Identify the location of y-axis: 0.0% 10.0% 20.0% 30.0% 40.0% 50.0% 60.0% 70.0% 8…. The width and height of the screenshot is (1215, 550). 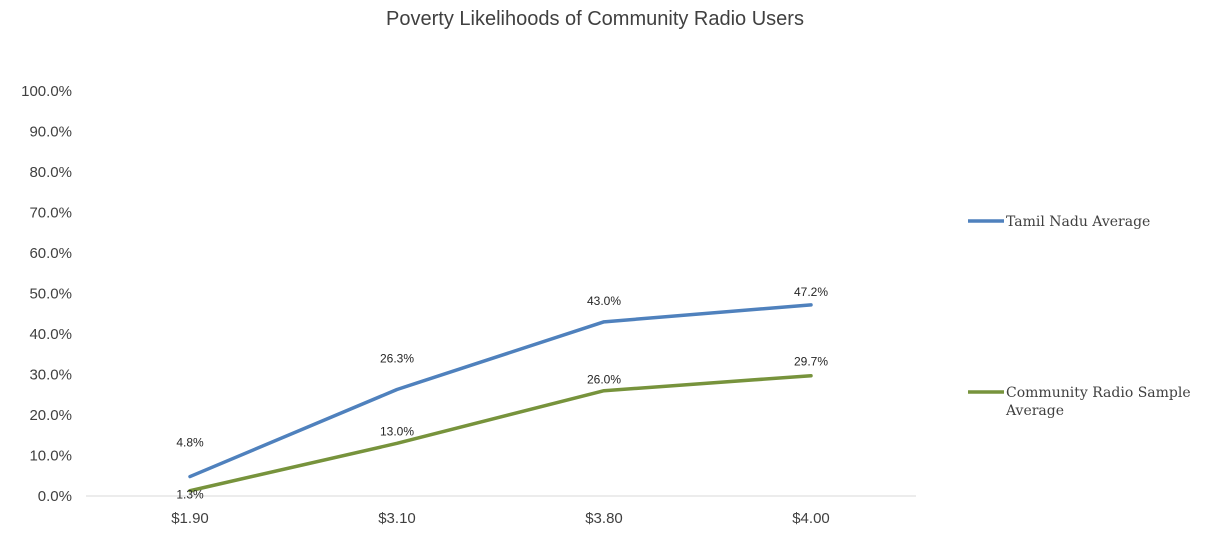
(46, 294).